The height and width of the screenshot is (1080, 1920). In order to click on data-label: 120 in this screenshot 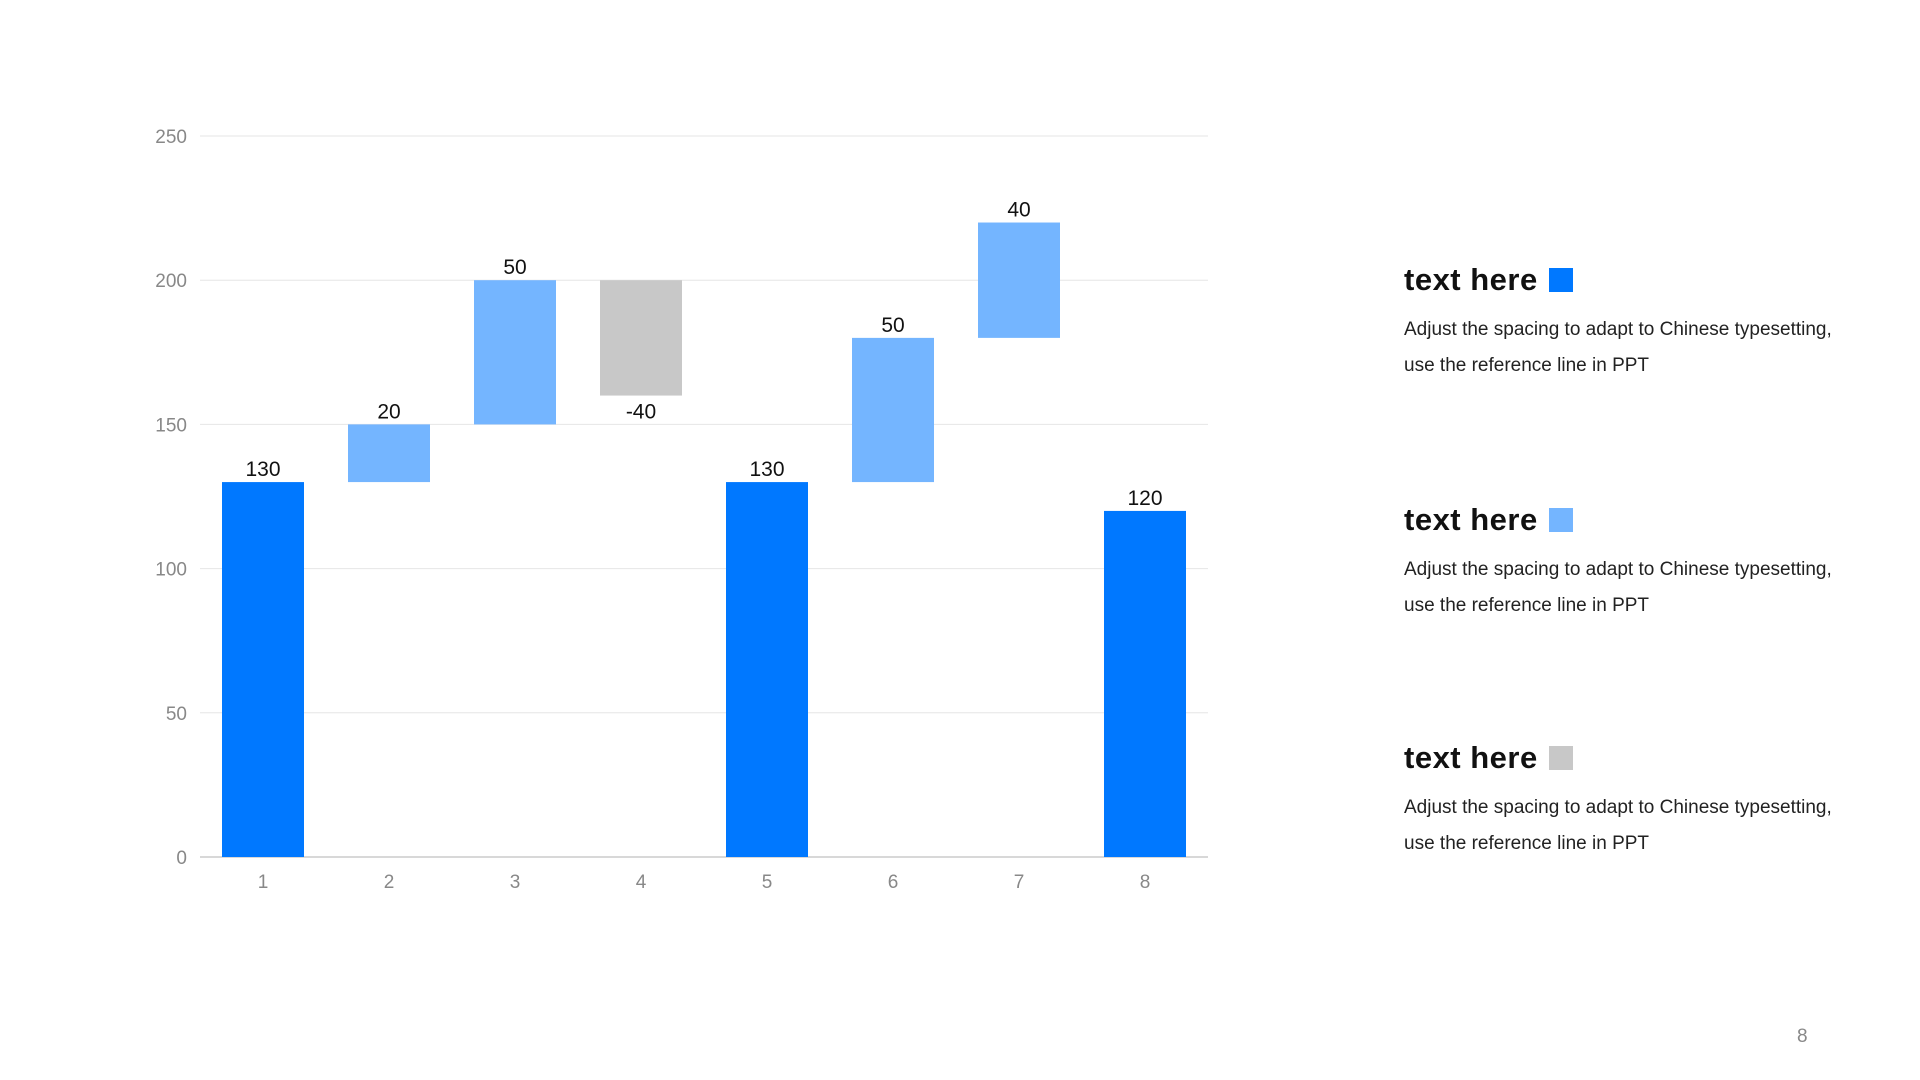, I will do `click(1144, 498)`.